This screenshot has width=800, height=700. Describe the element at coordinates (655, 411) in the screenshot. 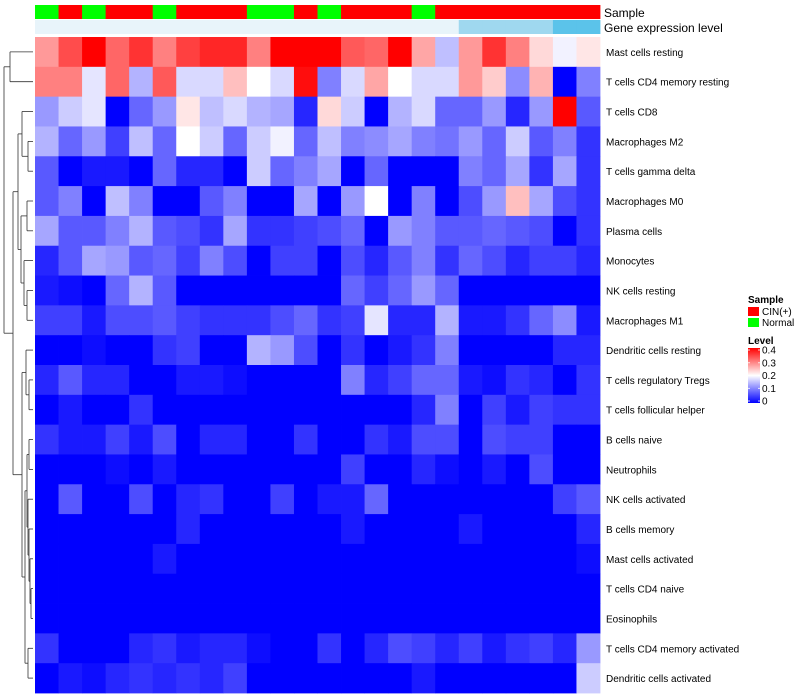

I see `row-label: T cells follicular helper` at that location.